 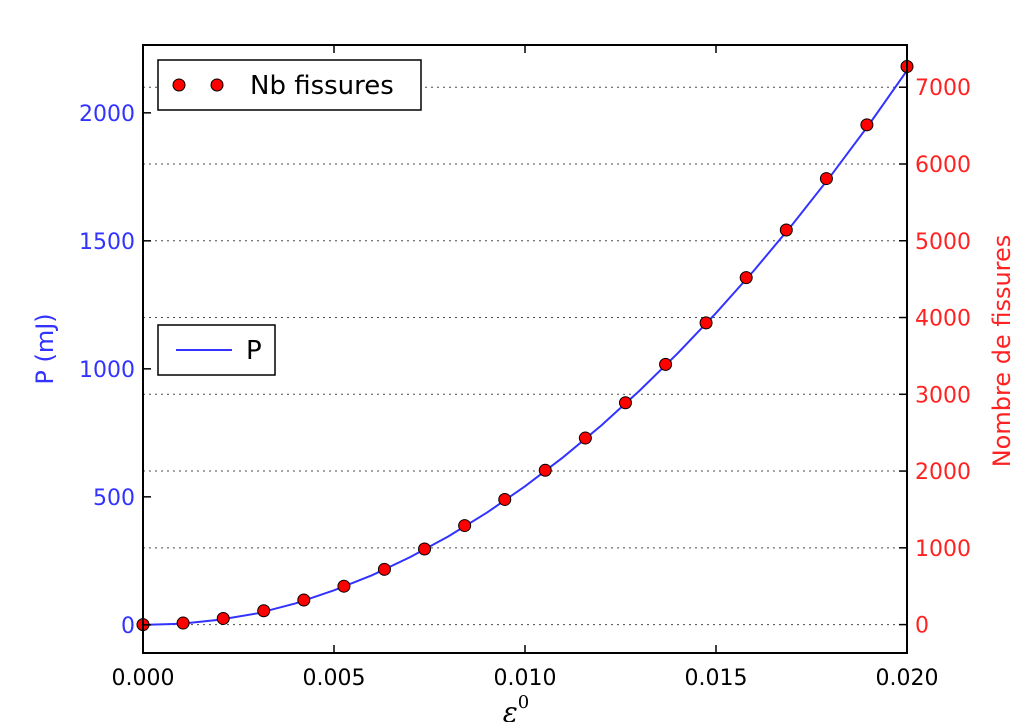 What do you see at coordinates (143, 678) in the screenshot?
I see `x-tick-label: 0.000` at bounding box center [143, 678].